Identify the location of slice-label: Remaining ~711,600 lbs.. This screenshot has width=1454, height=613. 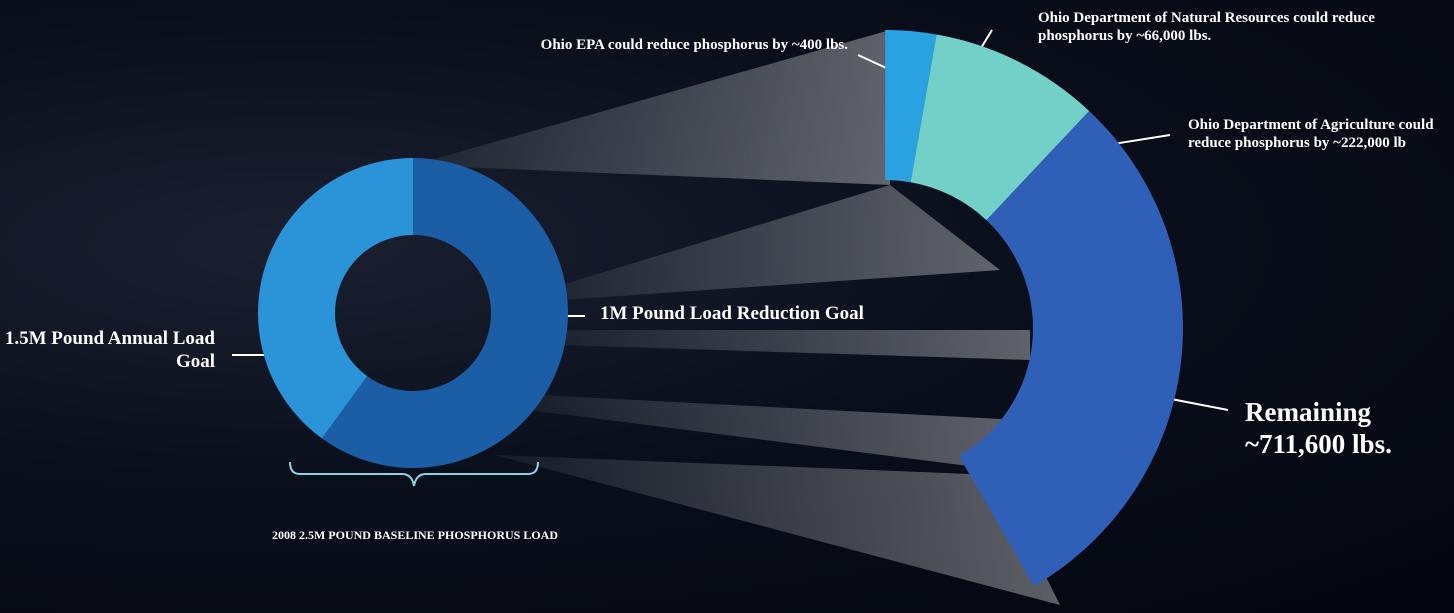
(1318, 428).